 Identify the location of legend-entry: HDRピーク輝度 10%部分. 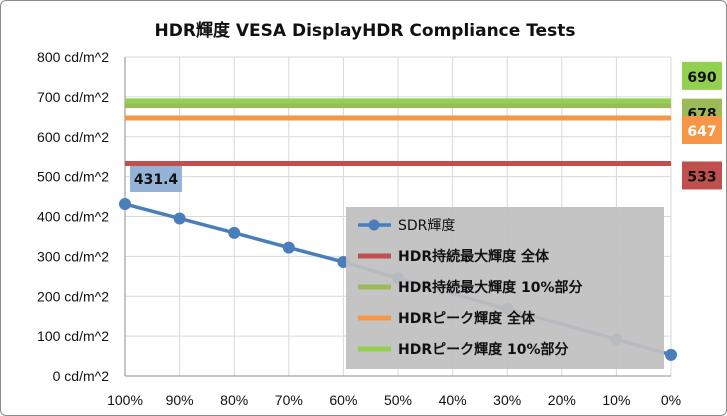
(483, 349).